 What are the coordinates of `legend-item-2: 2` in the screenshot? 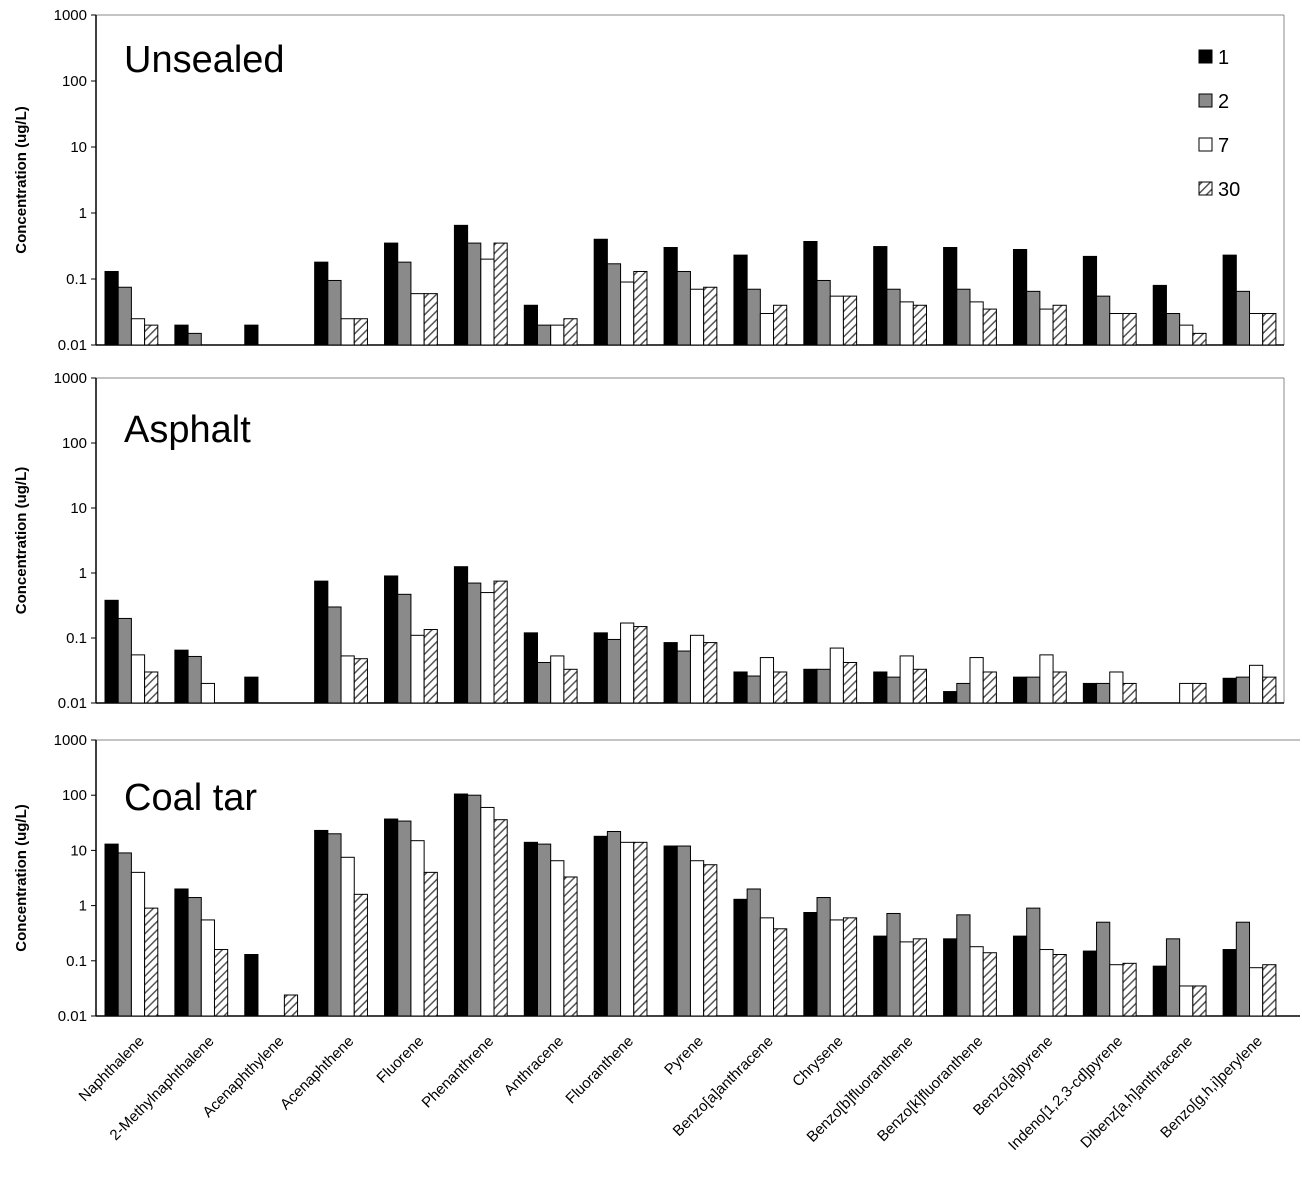 It's located at (1213, 102).